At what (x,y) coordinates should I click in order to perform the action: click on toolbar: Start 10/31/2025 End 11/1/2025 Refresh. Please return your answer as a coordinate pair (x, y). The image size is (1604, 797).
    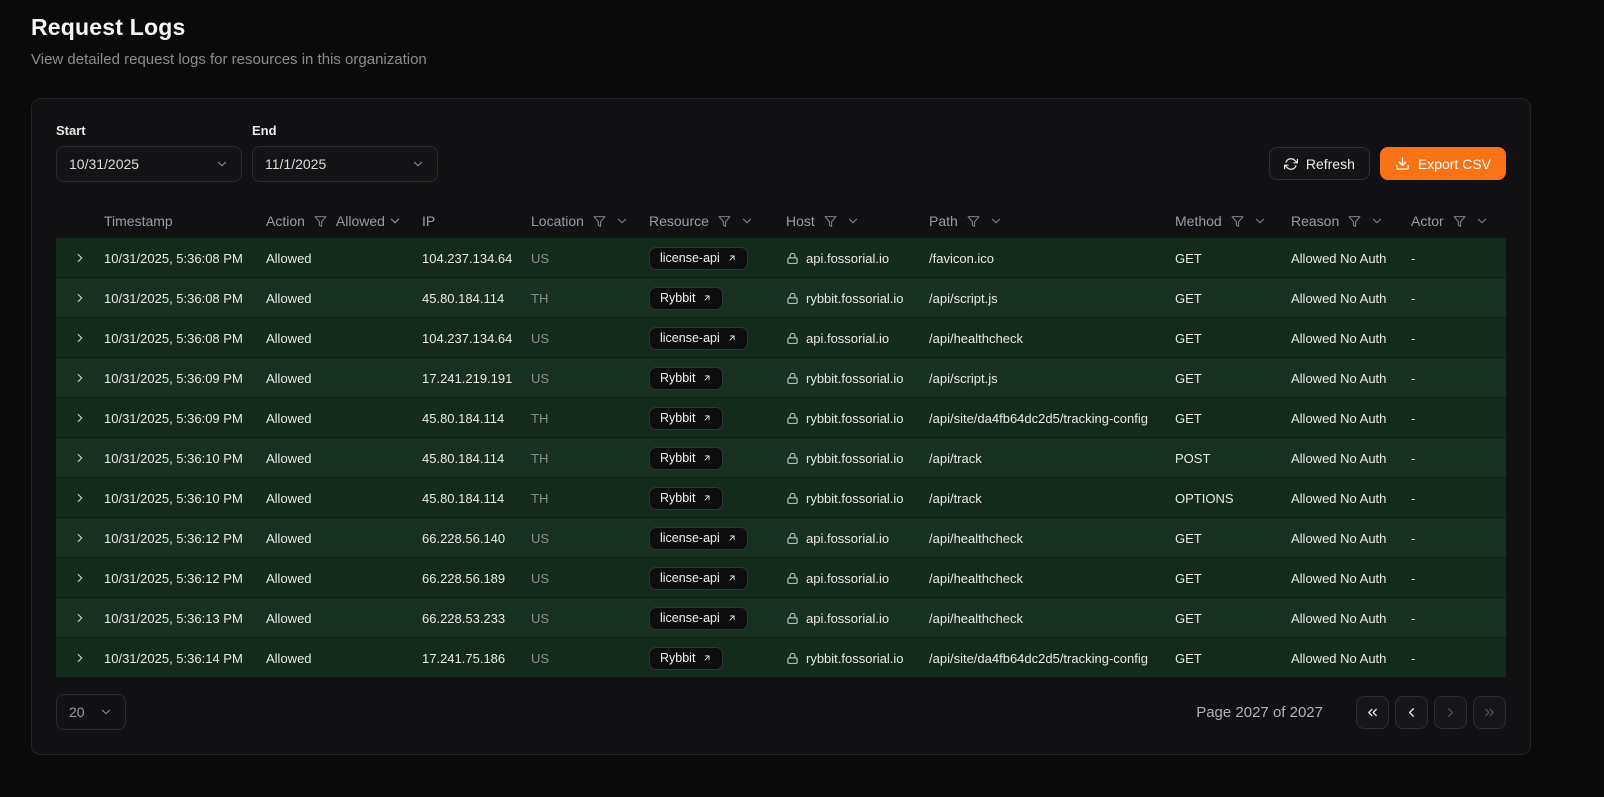
    Looking at the image, I should click on (781, 152).